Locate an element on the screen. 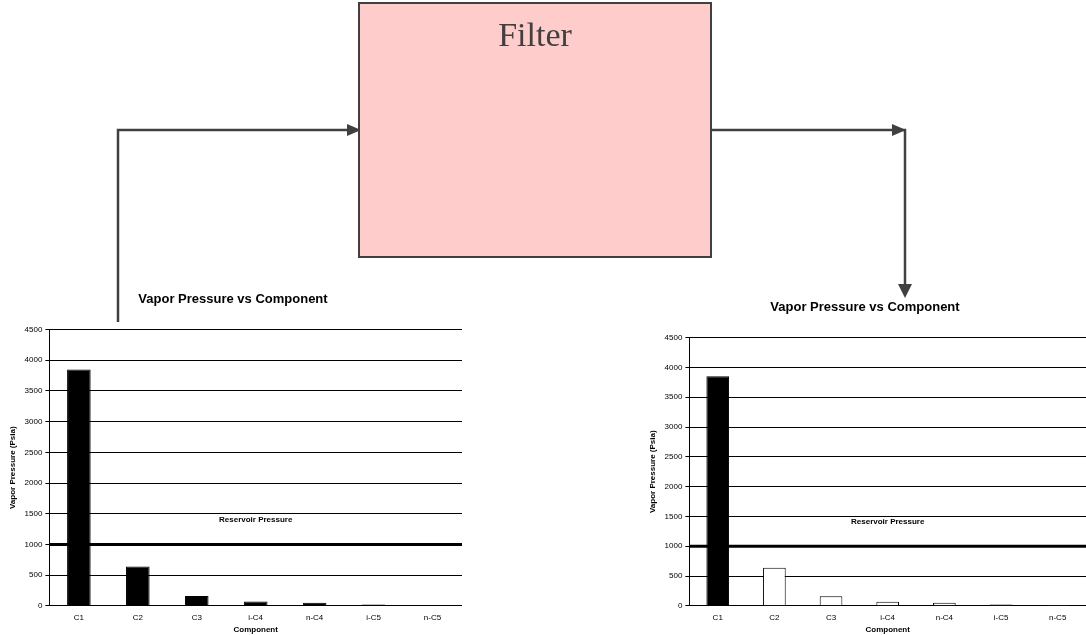  text: Filter is located at coordinates (535, 130).